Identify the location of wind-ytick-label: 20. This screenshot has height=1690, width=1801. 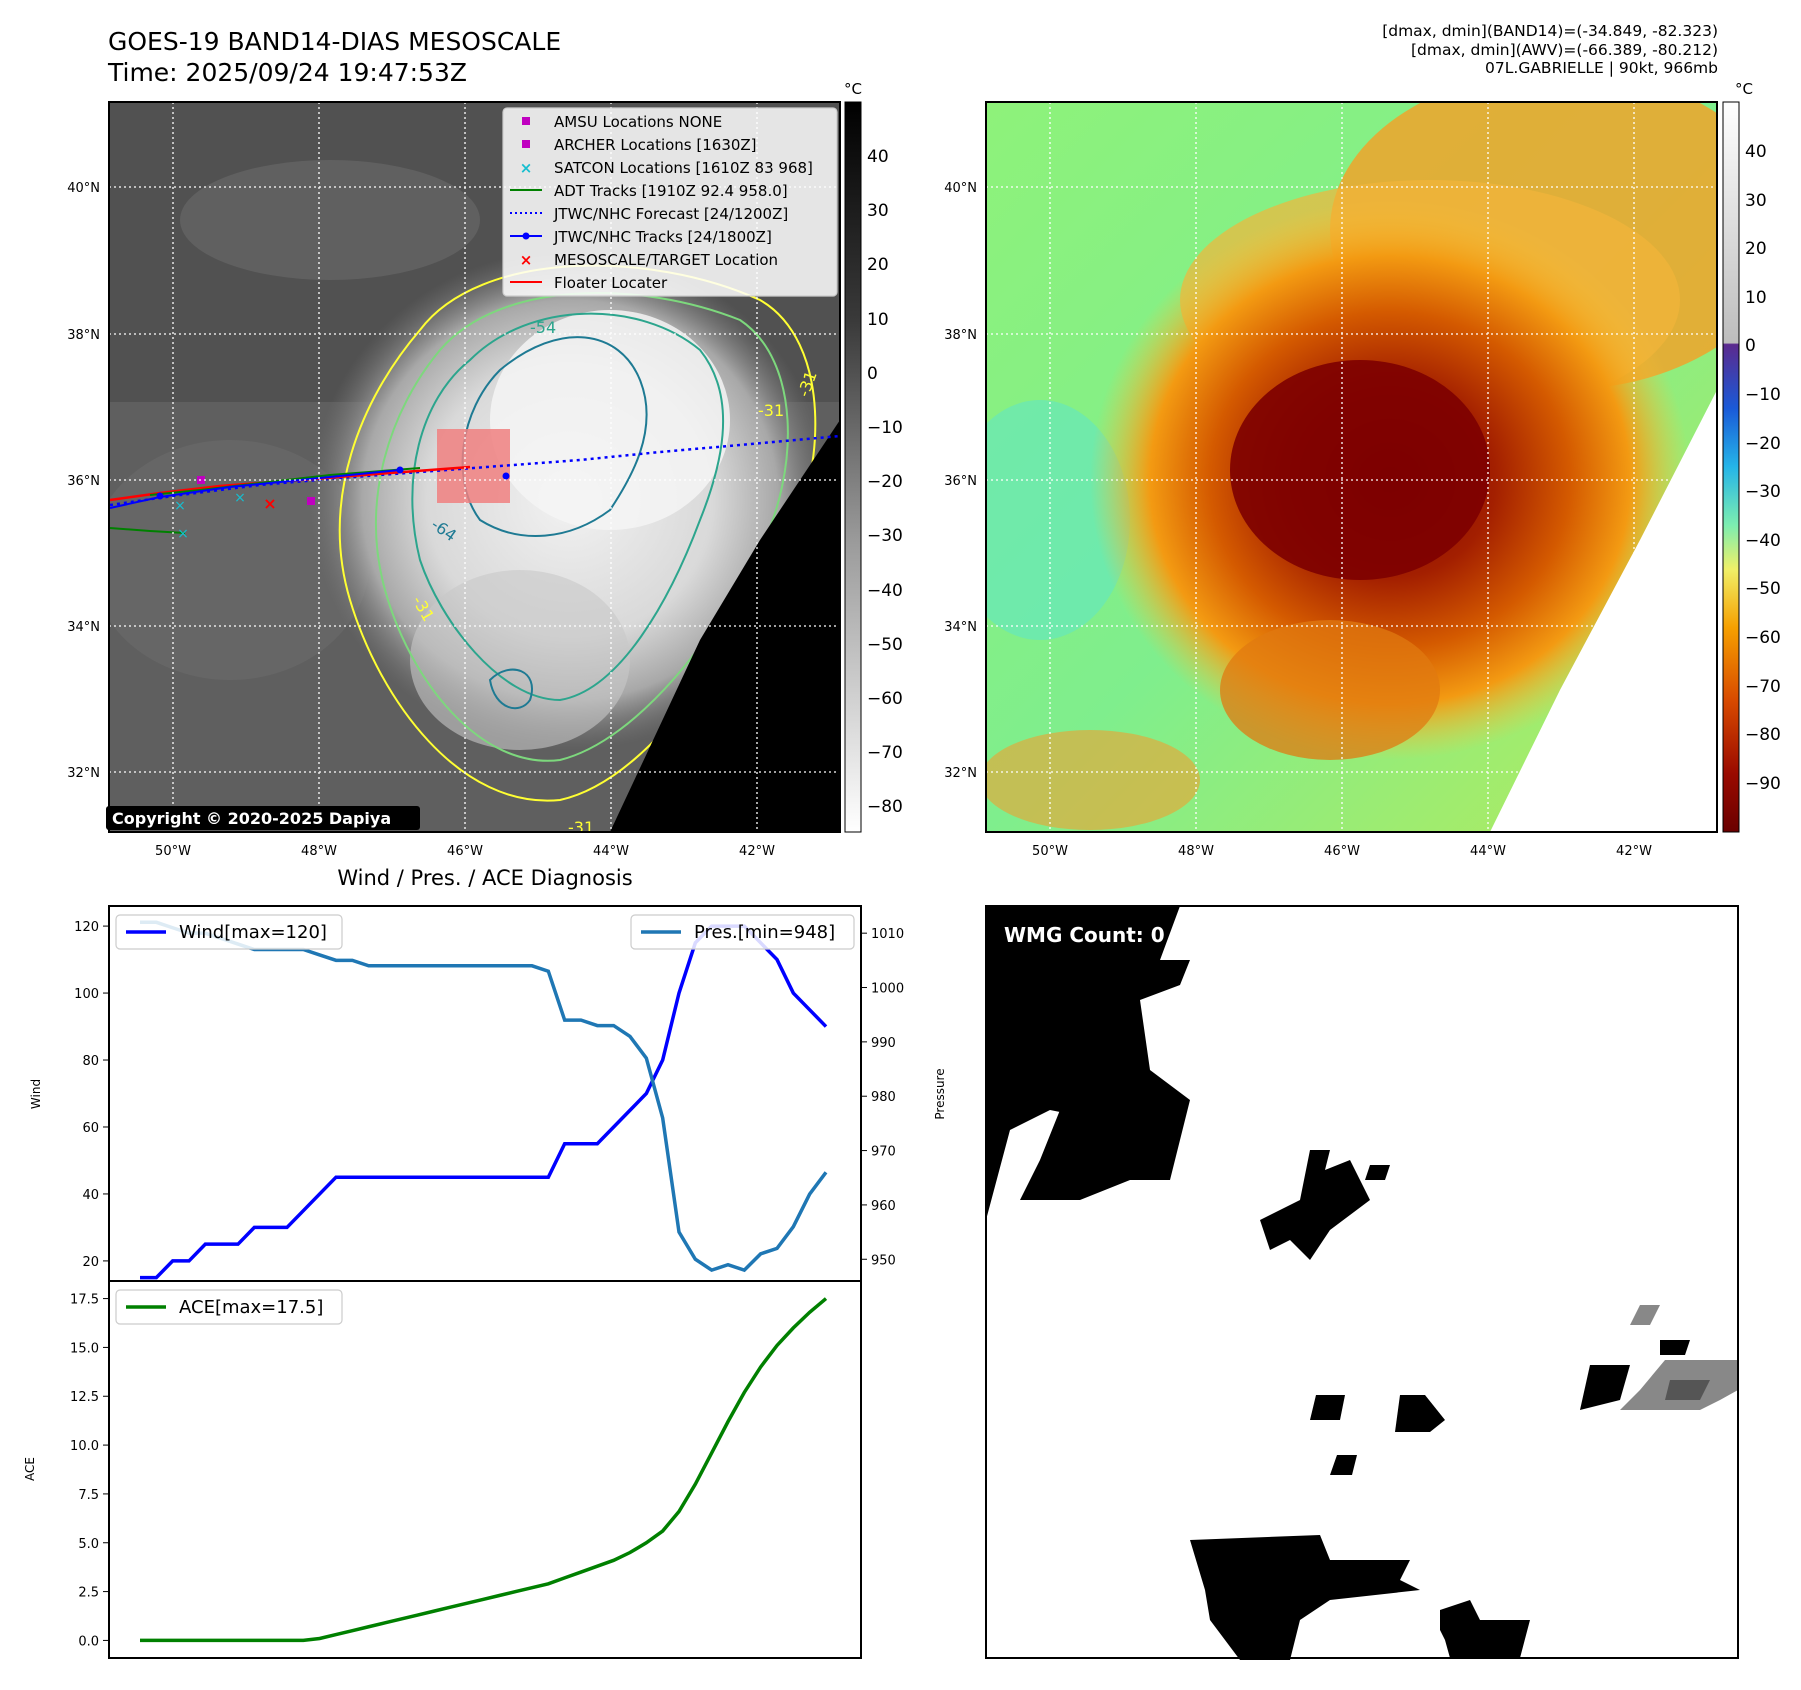
(90, 1262).